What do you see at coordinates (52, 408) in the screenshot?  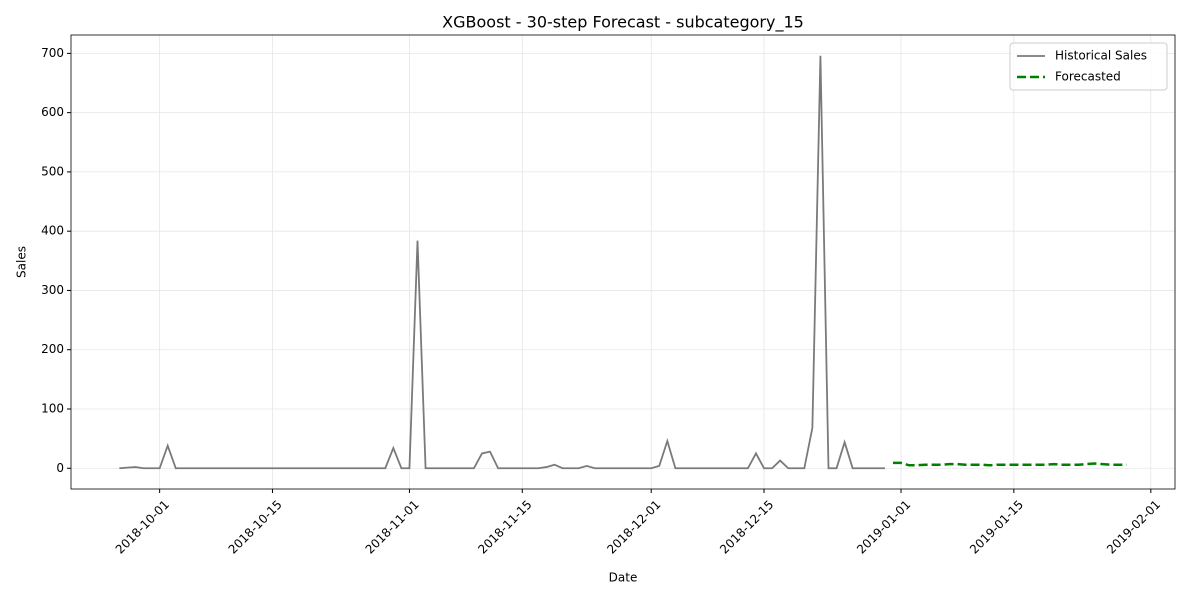 I see `y-tick-label: 100` at bounding box center [52, 408].